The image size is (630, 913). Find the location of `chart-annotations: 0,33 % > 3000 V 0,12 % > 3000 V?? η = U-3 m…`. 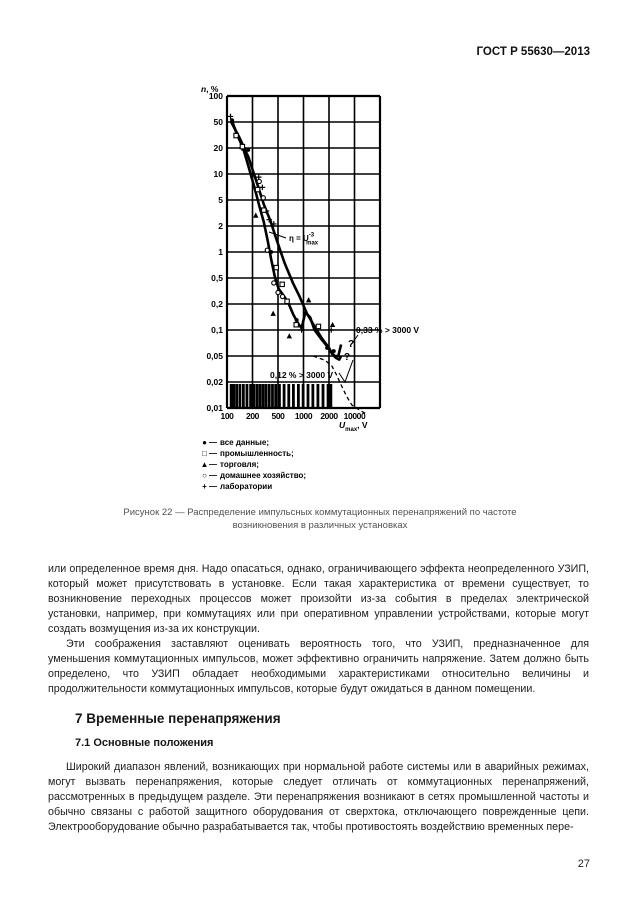

chart-annotations: 0,33 % > 3000 V 0,12 % > 3000 V?? η = U-3 m… is located at coordinates (343, 307).